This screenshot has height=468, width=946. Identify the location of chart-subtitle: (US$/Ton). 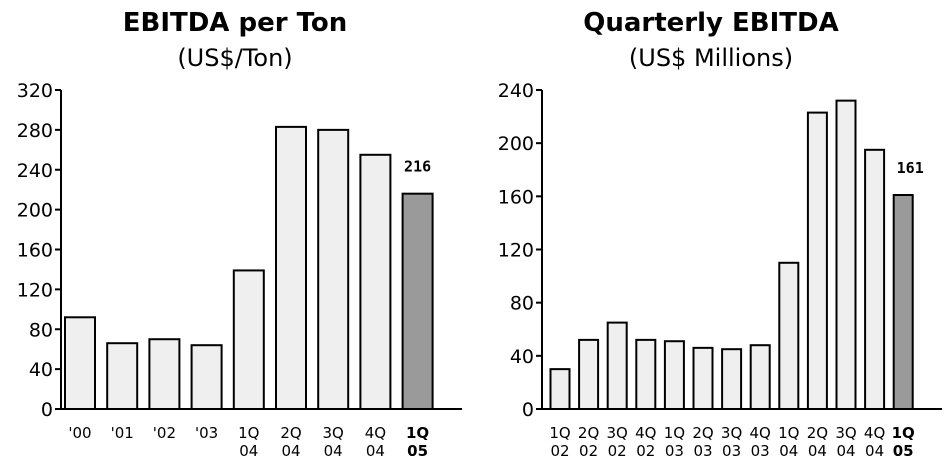
(235, 58).